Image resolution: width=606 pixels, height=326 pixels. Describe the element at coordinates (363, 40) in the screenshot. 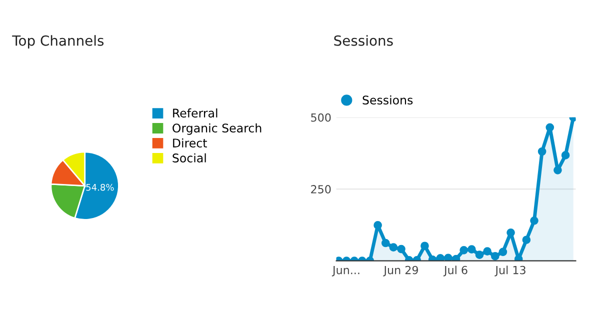

I see `chart-title: Sessions` at that location.